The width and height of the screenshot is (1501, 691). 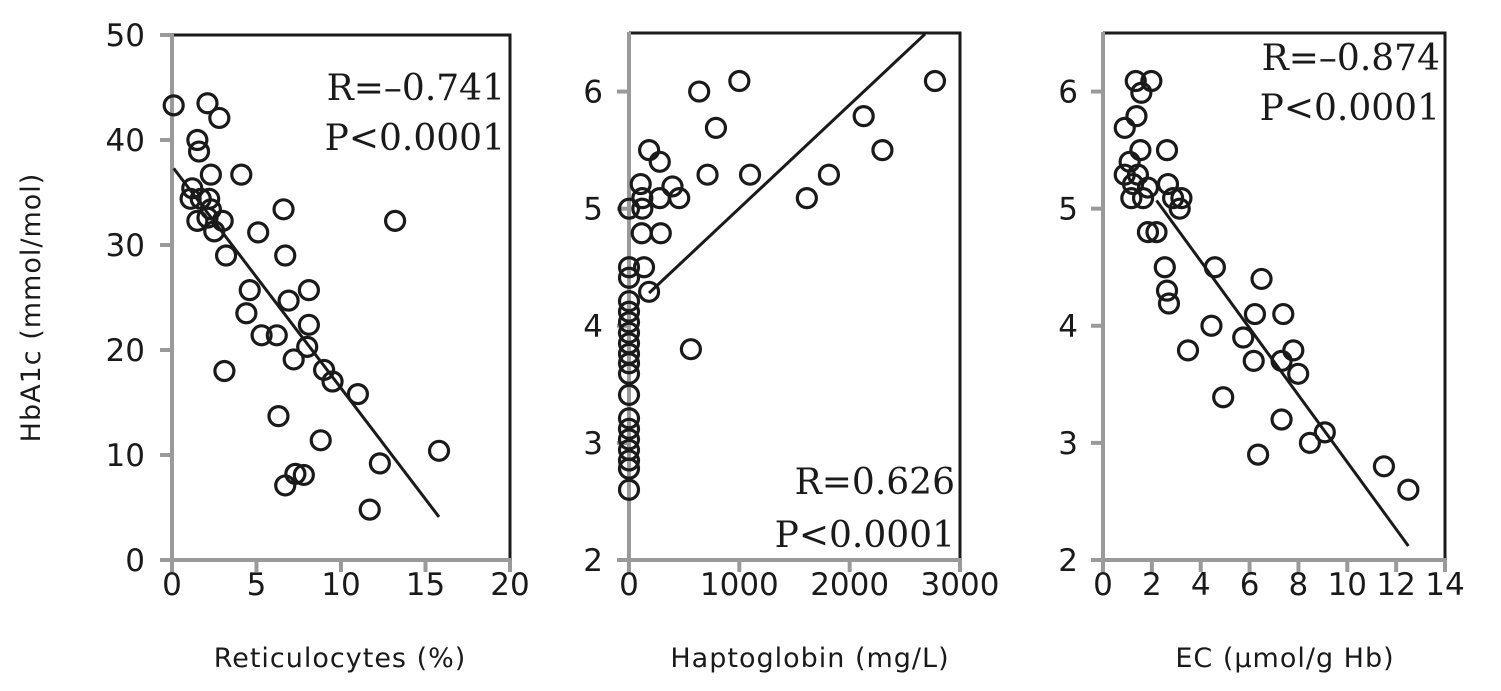 I want to click on x-axis-title: EC (µmol/g Hb), so click(x=1284, y=658).